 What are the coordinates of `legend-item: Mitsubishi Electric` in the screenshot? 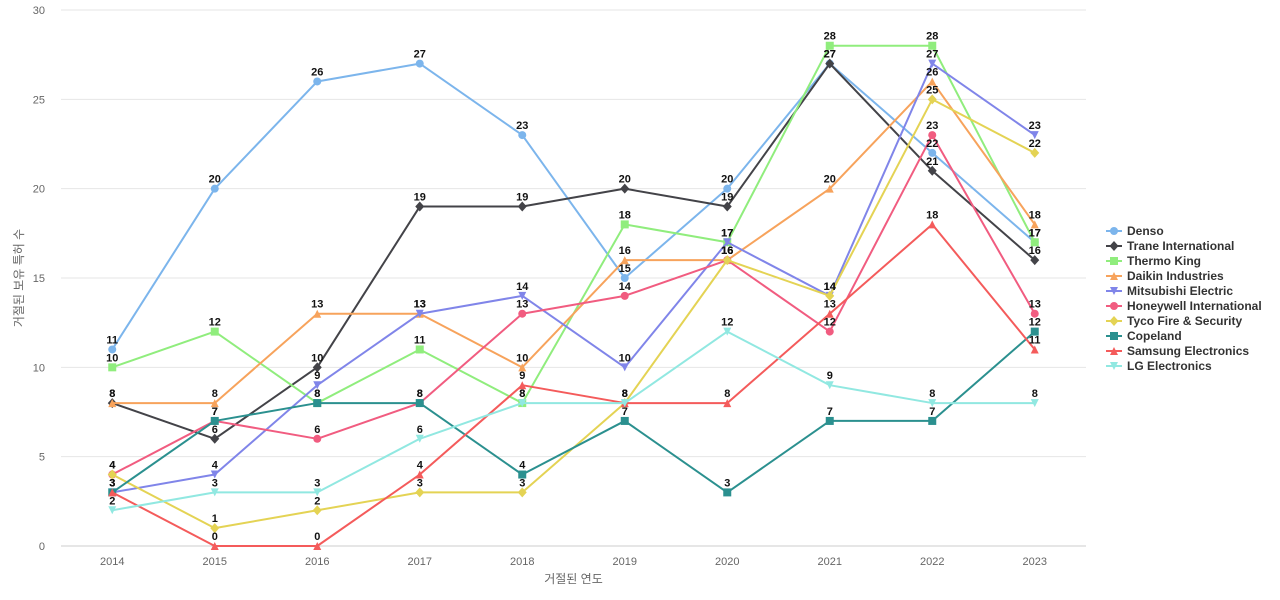 It's located at (1169, 291).